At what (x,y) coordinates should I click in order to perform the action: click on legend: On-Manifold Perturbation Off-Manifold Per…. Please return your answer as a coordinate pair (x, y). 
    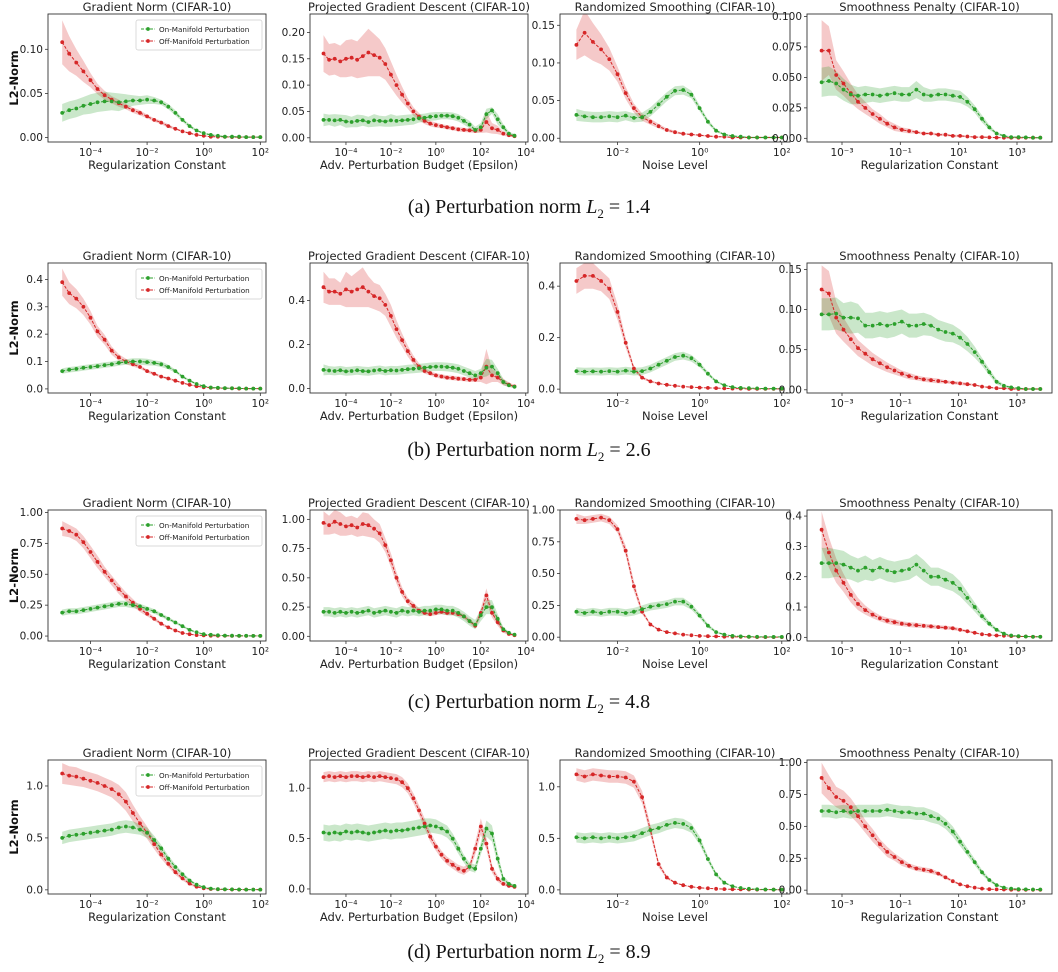
    Looking at the image, I should click on (199, 531).